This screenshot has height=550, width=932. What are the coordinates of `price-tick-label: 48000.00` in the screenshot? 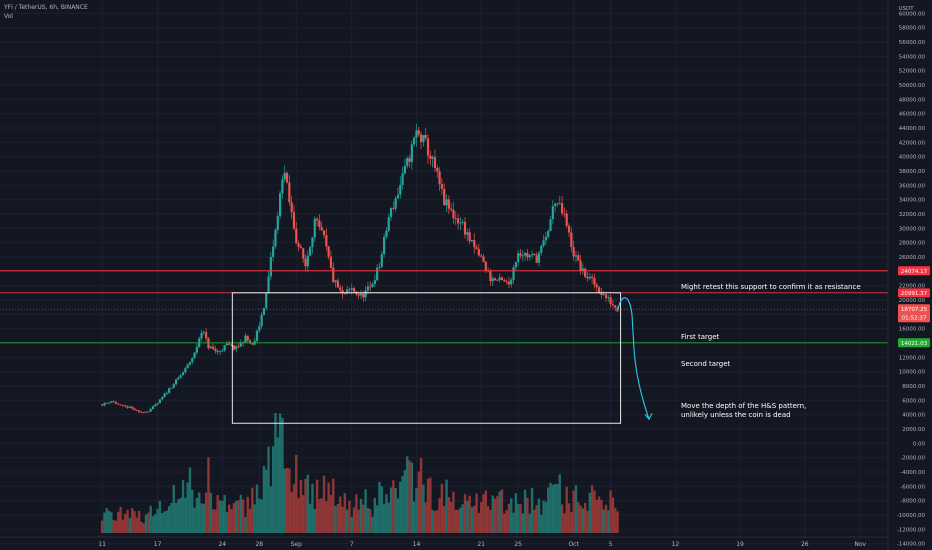 It's located at (912, 100).